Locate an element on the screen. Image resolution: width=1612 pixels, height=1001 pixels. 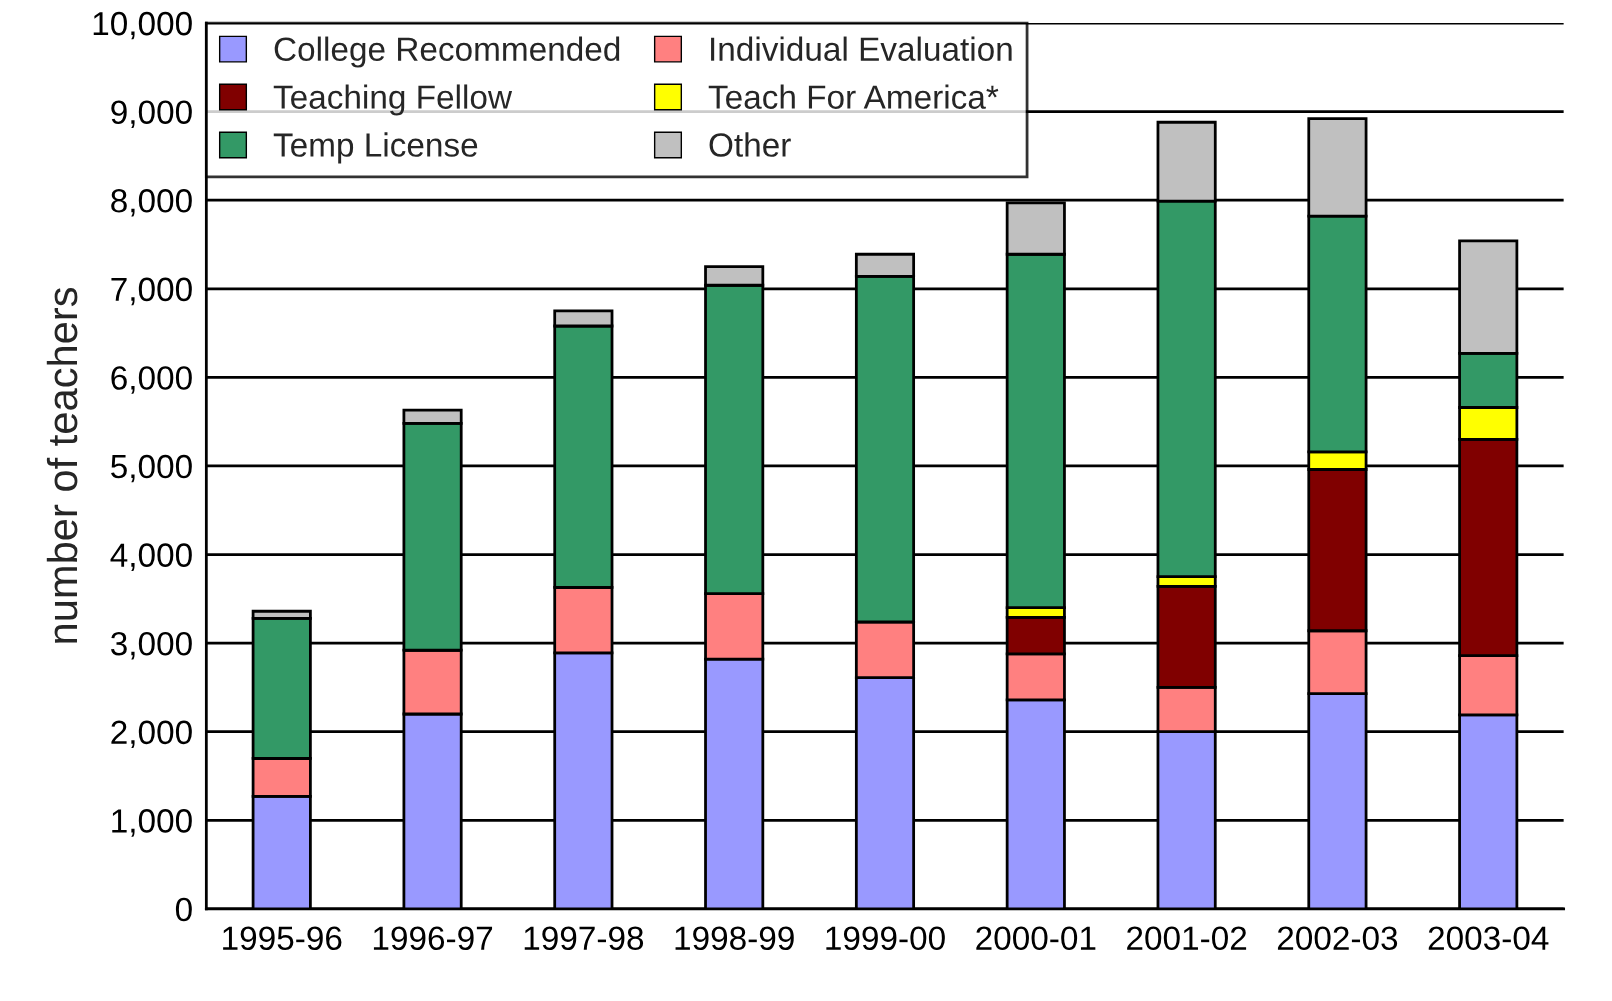
x-tick-label: 2000-01 is located at coordinates (1036, 938).